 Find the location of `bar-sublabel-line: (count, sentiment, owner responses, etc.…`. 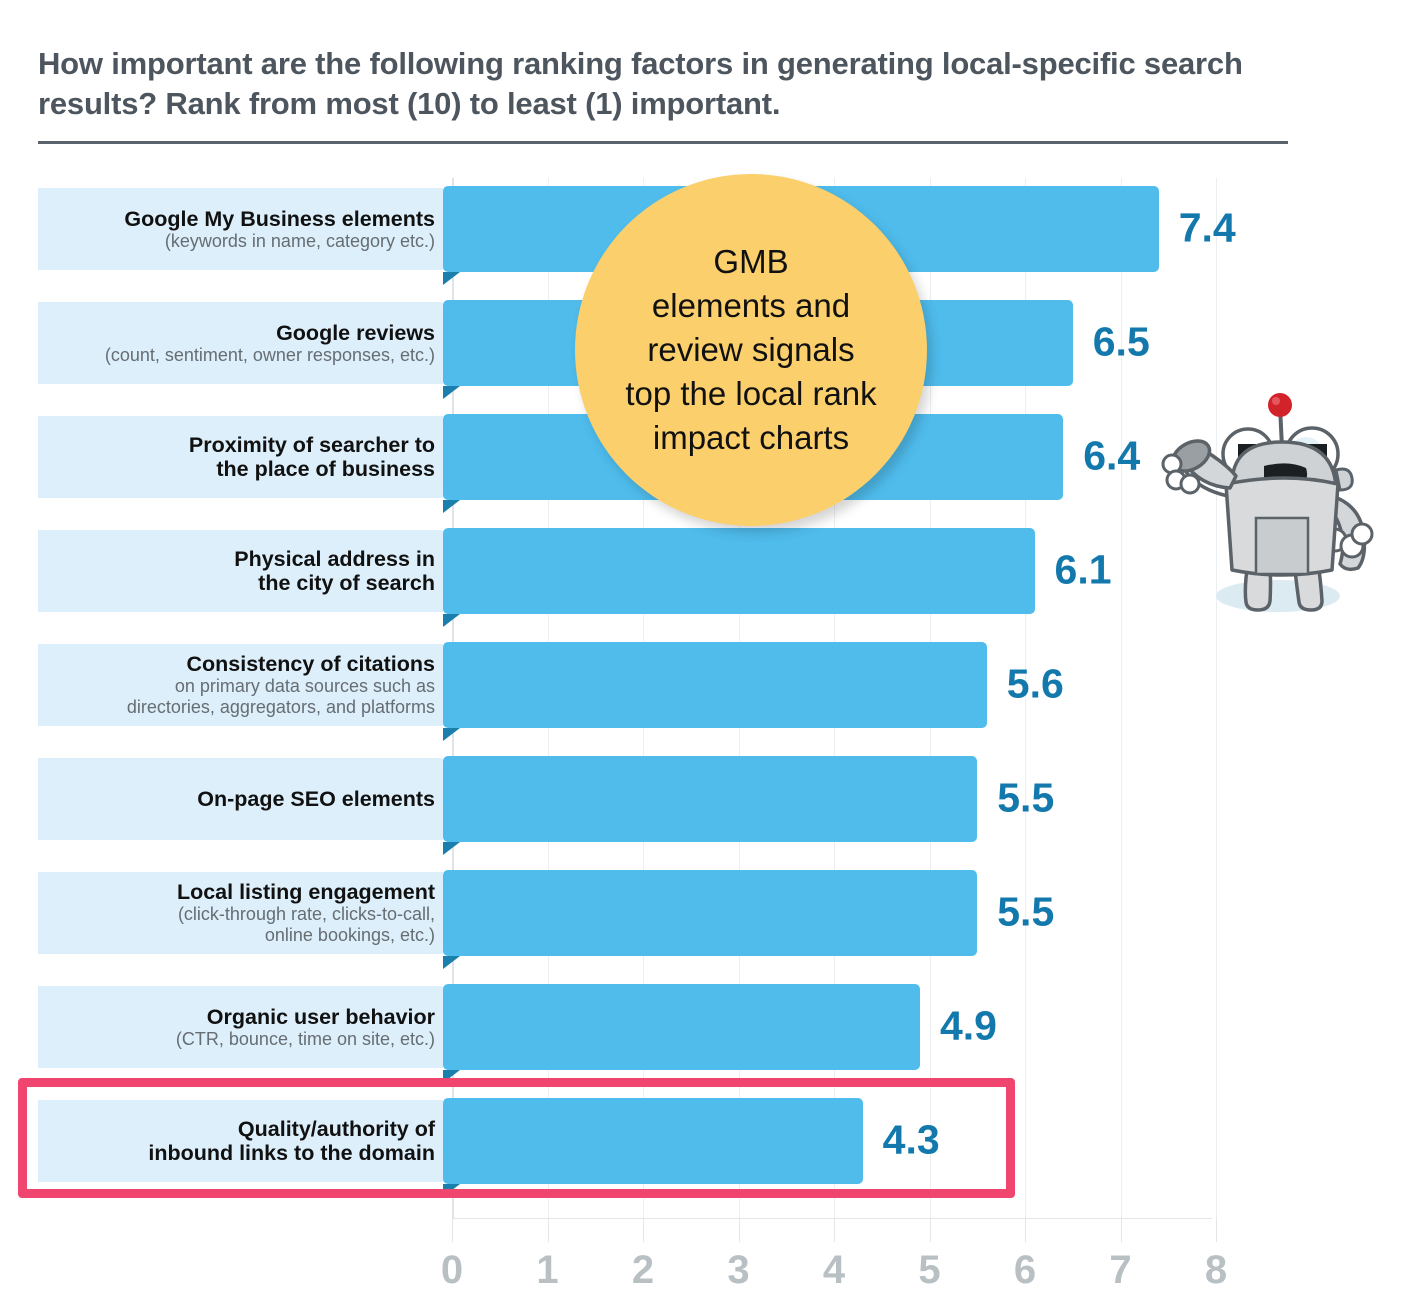

bar-sublabel-line: (count, sentiment, owner responses, etc.… is located at coordinates (269, 354).